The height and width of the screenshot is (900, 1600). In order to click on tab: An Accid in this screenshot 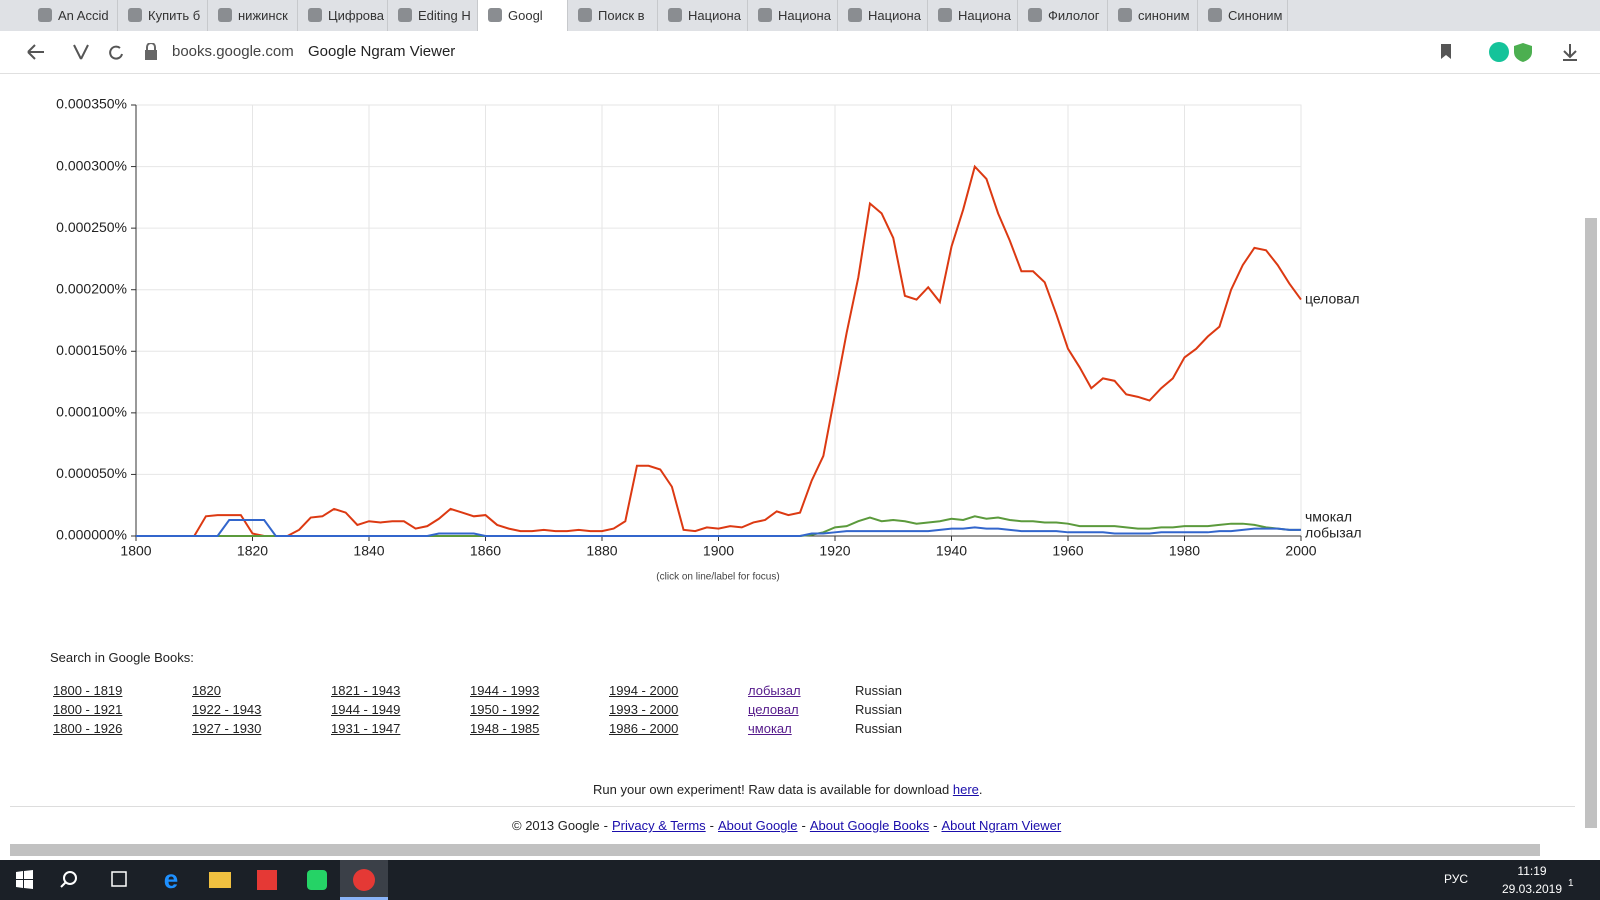, I will do `click(73, 15)`.